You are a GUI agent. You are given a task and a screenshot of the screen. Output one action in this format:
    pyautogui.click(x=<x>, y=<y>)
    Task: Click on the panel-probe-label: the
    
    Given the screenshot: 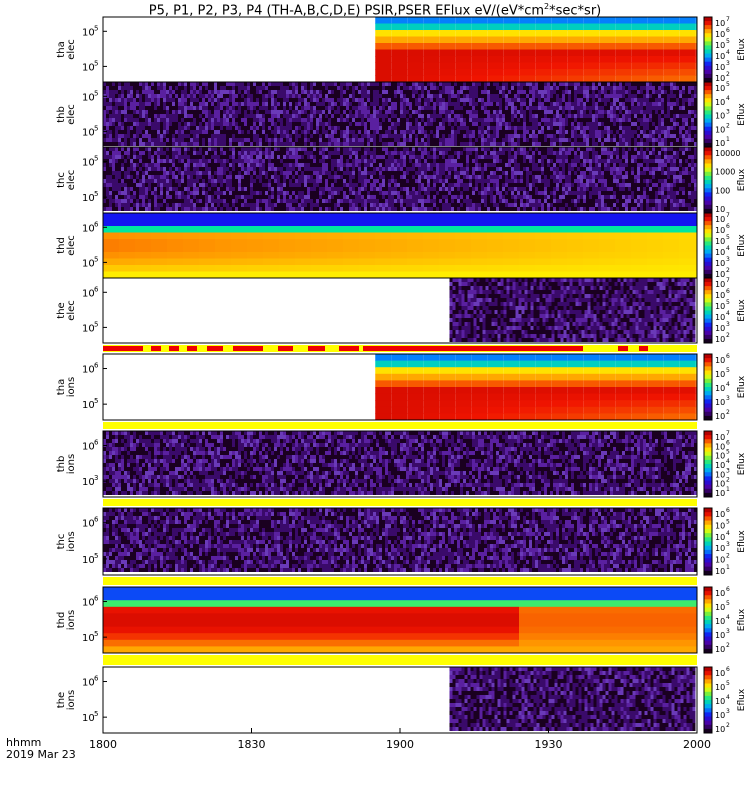 What is the action you would take?
    pyautogui.click(x=61, y=310)
    